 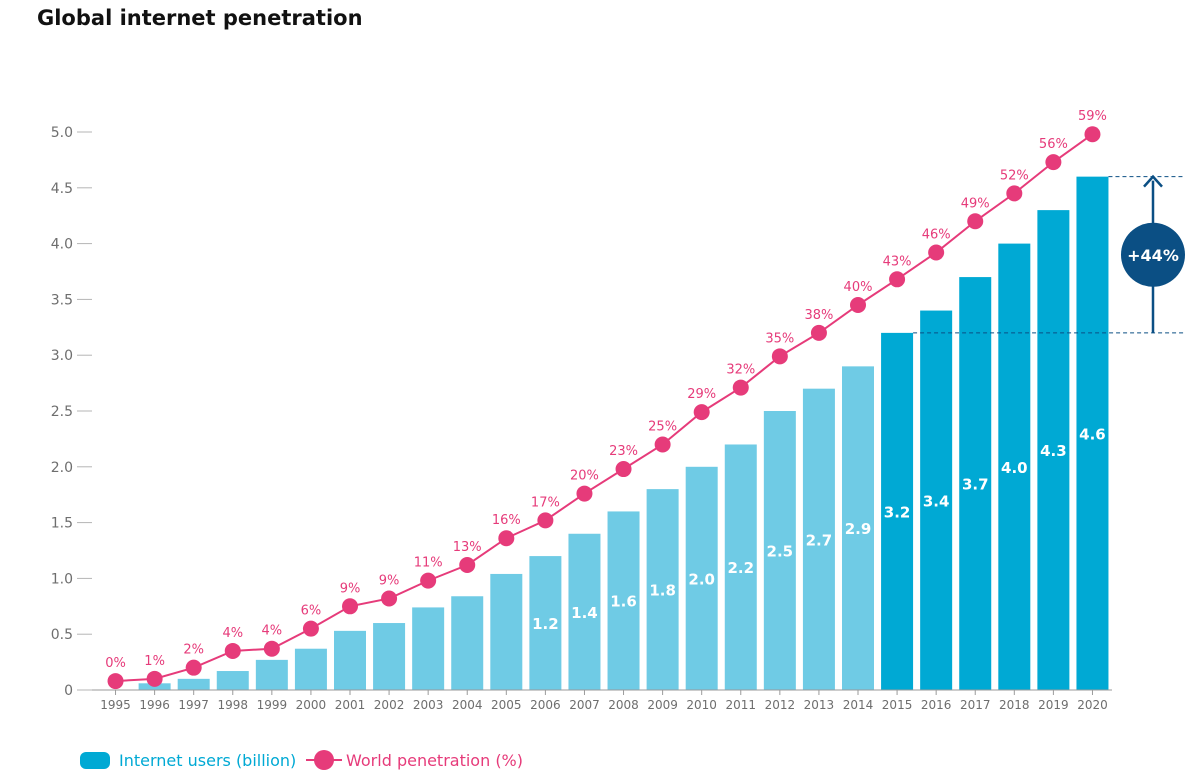 I want to click on y-tick-label: 4.5, so click(x=62, y=189).